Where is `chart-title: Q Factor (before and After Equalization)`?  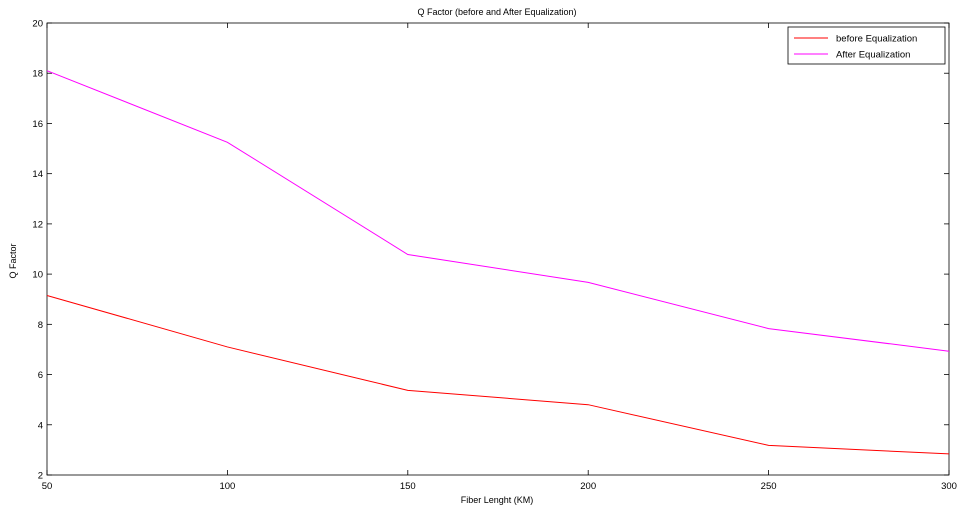
chart-title: Q Factor (before and After Equalization) is located at coordinates (496, 12).